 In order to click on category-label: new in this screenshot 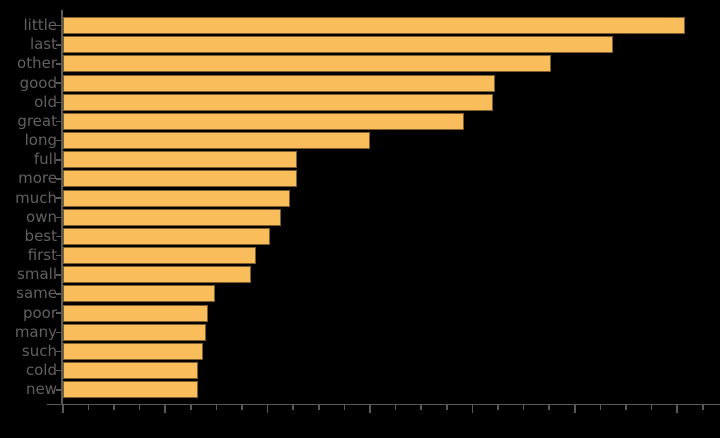, I will do `click(41, 389)`.